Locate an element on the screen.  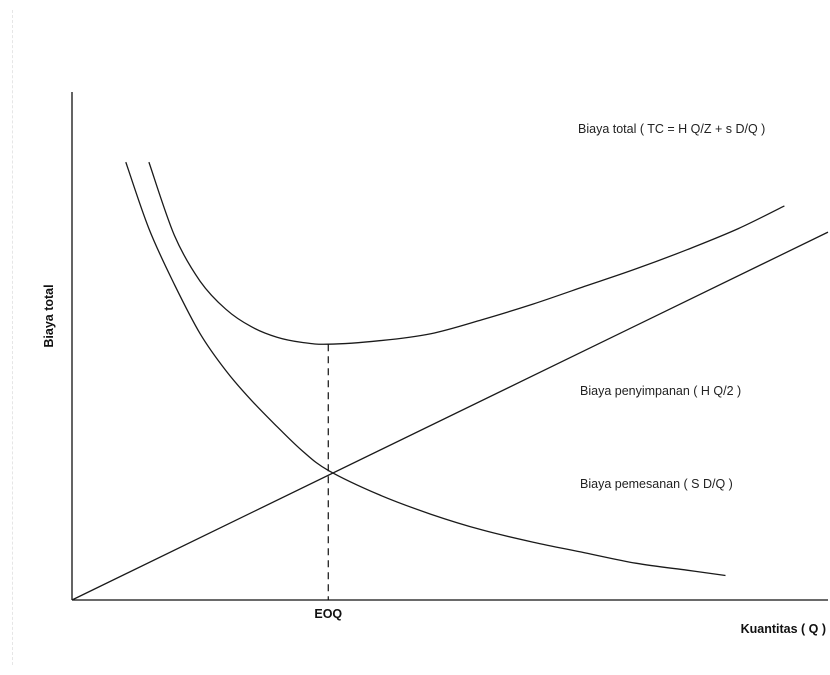
y-axis-title: Biaya total is located at coordinates (49, 315).